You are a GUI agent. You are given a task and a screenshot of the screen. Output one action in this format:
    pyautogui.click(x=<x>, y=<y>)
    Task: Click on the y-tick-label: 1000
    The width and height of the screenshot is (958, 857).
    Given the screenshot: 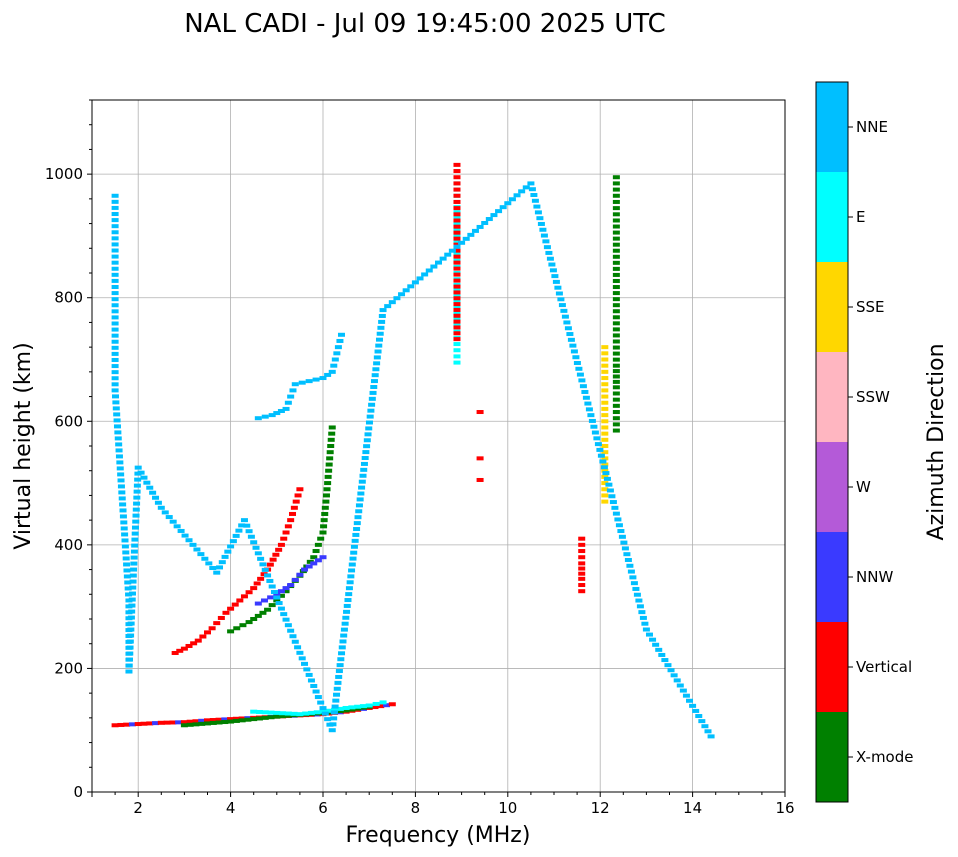 What is the action you would take?
    pyautogui.click(x=64, y=174)
    